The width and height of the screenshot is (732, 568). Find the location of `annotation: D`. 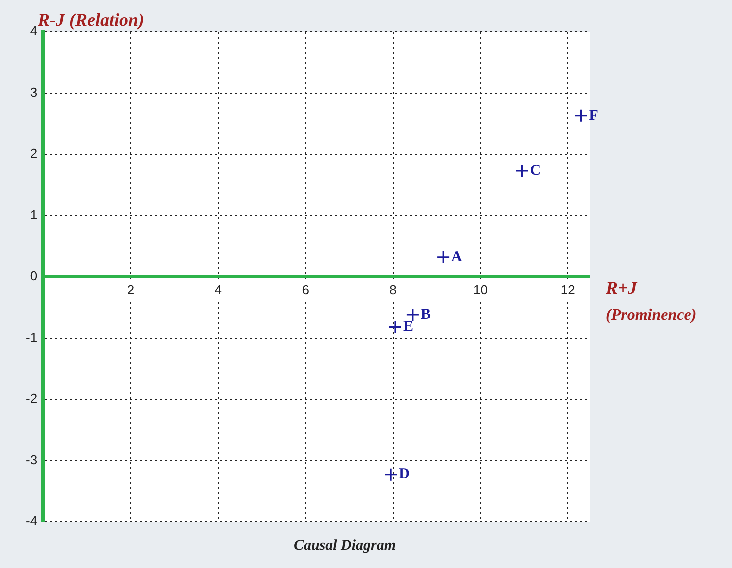

annotation: D is located at coordinates (404, 474).